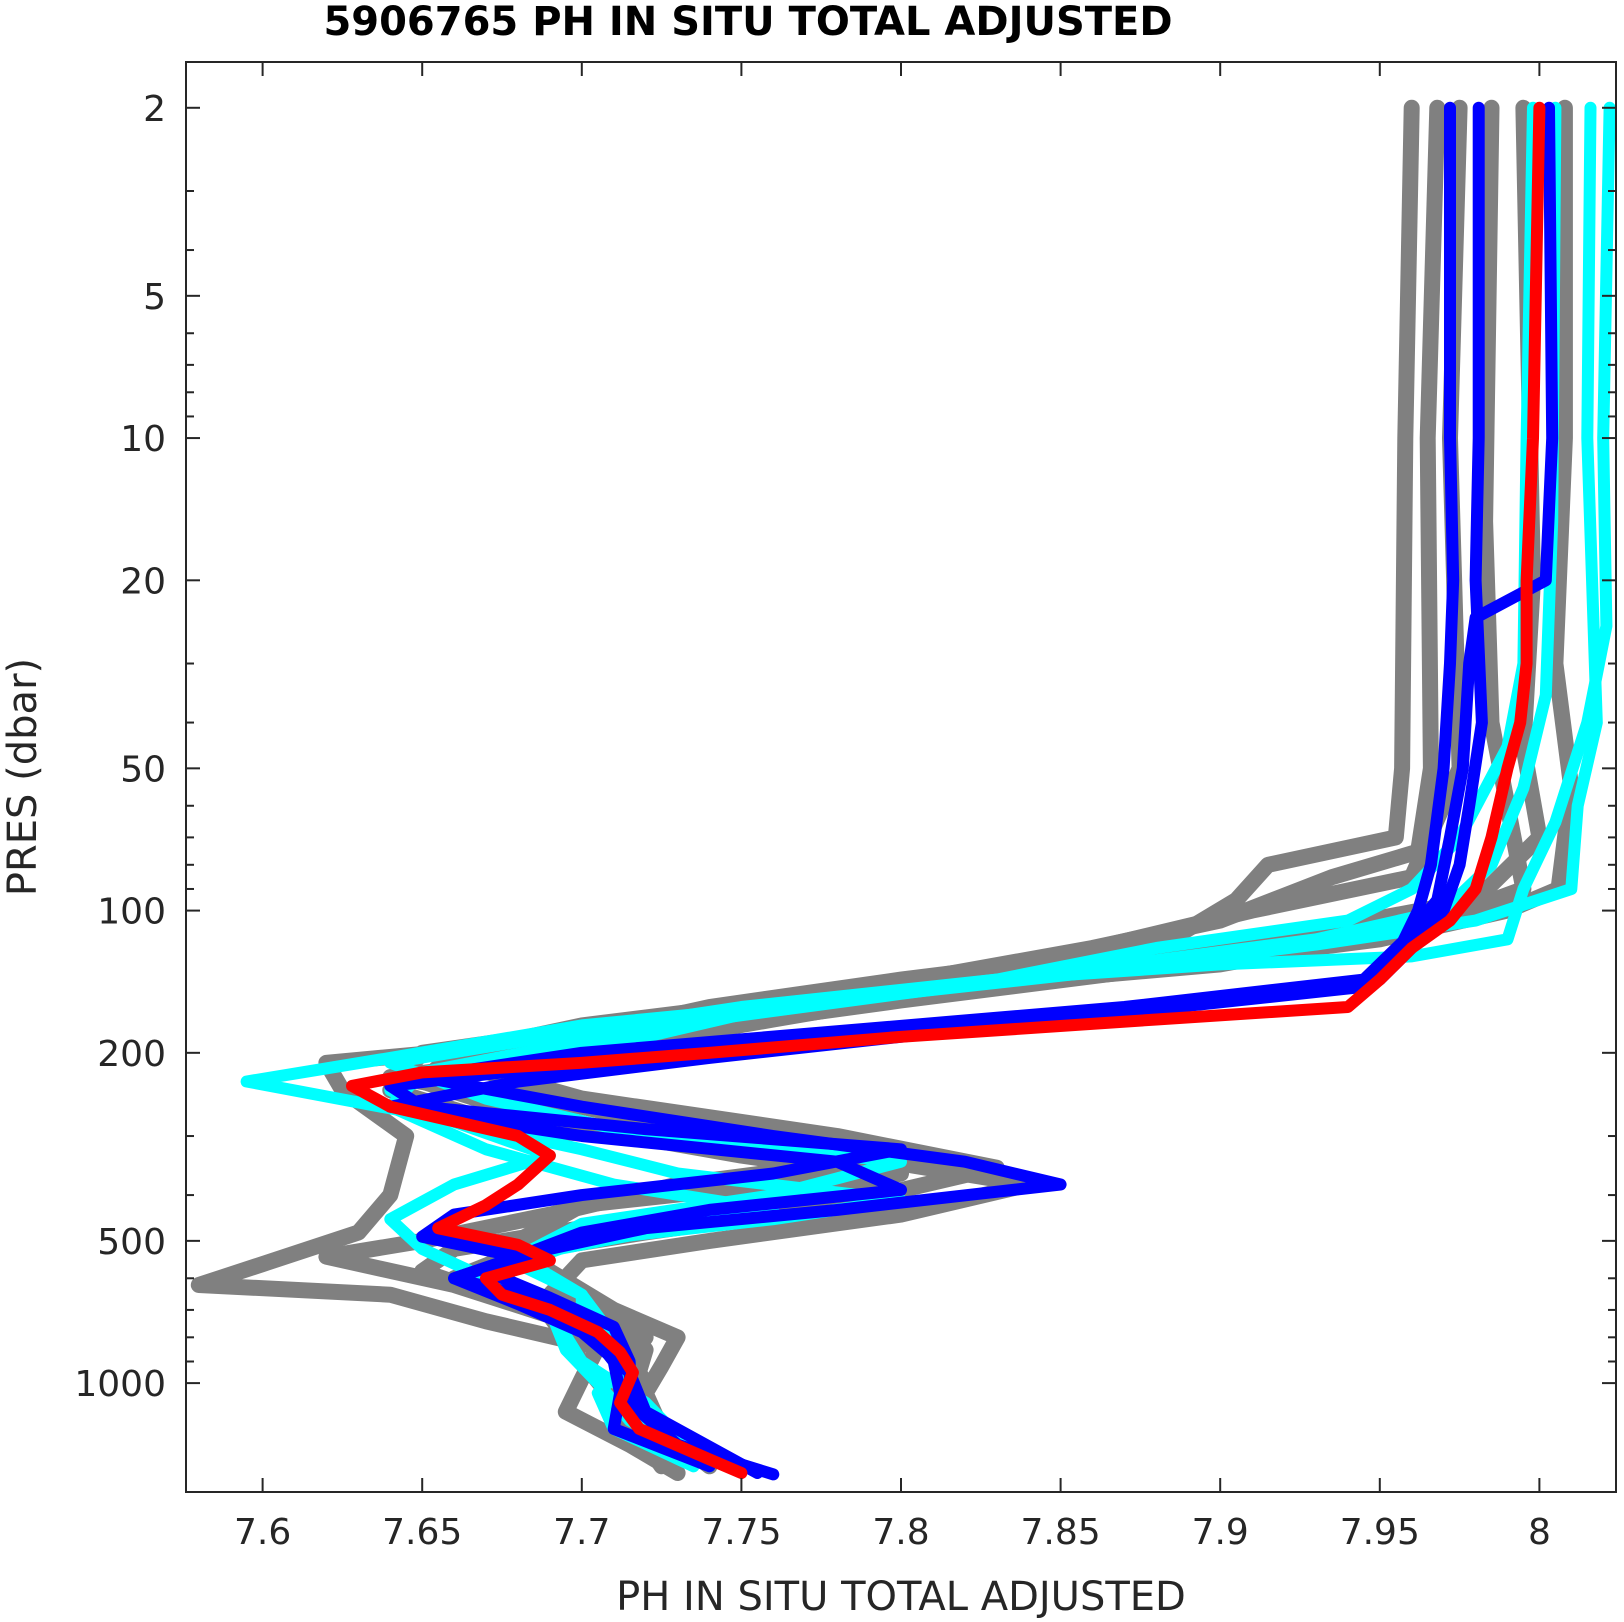 The width and height of the screenshot is (1624, 1622). What do you see at coordinates (131, 912) in the screenshot?
I see `y-tick-label: 100` at bounding box center [131, 912].